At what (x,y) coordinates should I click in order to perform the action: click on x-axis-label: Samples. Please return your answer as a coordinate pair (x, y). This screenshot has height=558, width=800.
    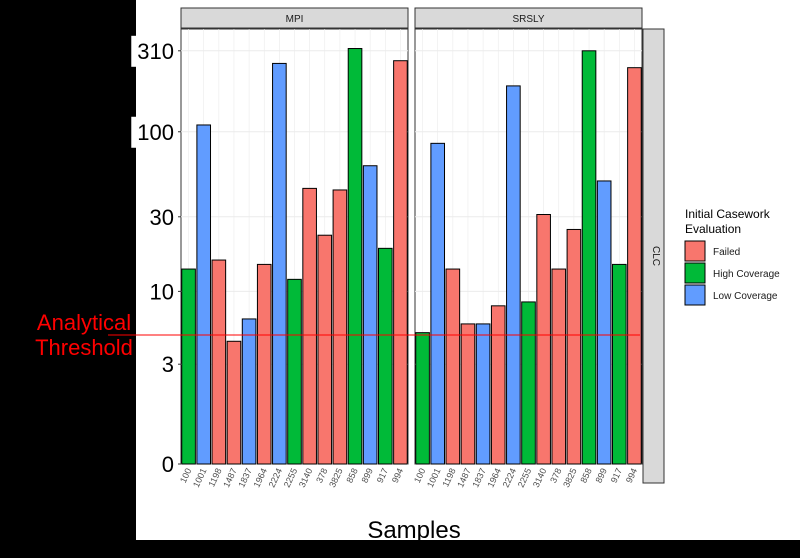
    Looking at the image, I should click on (413, 530).